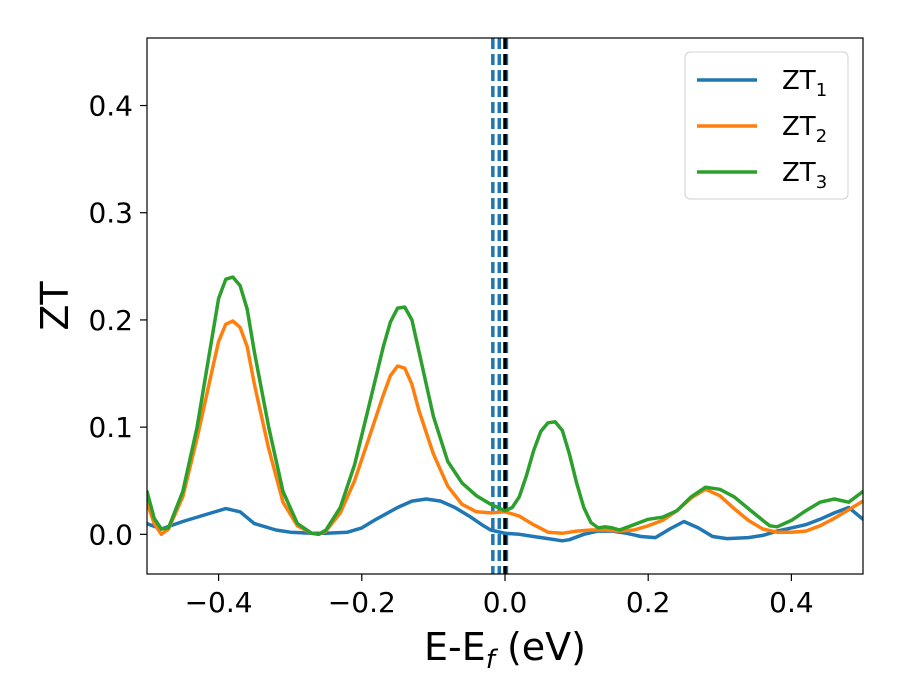  What do you see at coordinates (110, 534) in the screenshot?
I see `y-tick-label: 0.0` at bounding box center [110, 534].